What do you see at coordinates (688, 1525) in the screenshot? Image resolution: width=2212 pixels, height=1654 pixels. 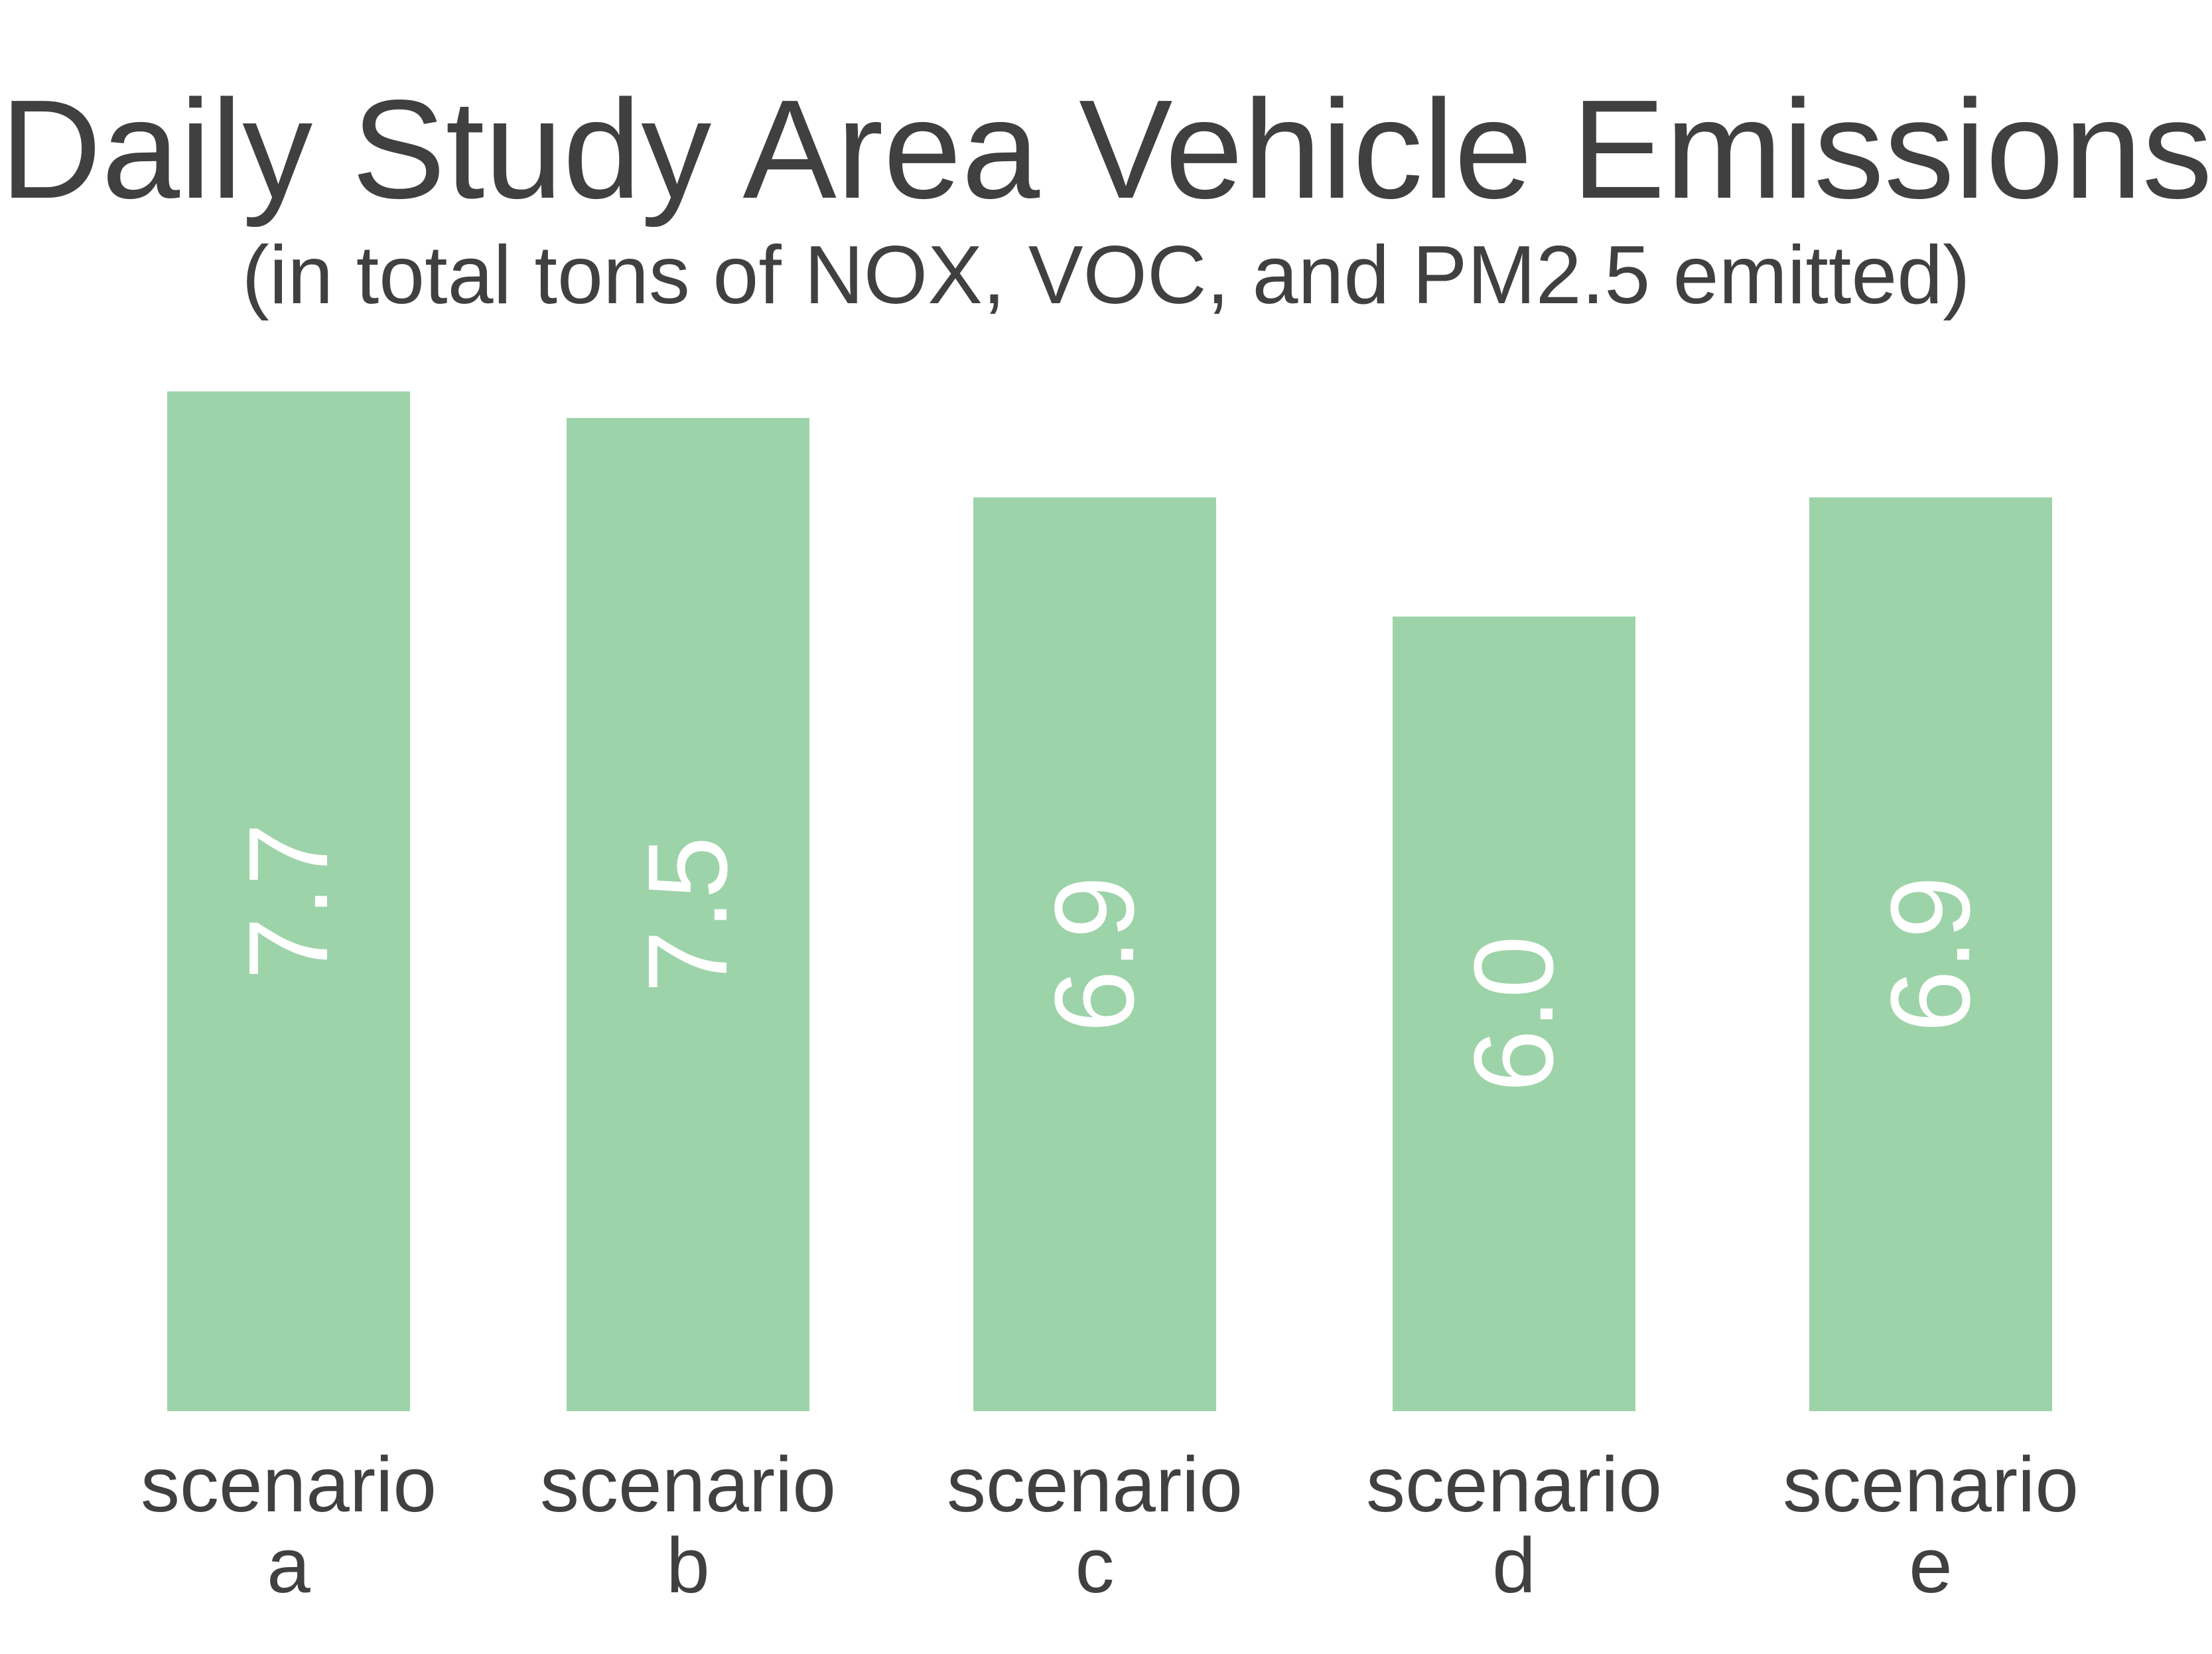 I see `category-label: scenario b` at bounding box center [688, 1525].